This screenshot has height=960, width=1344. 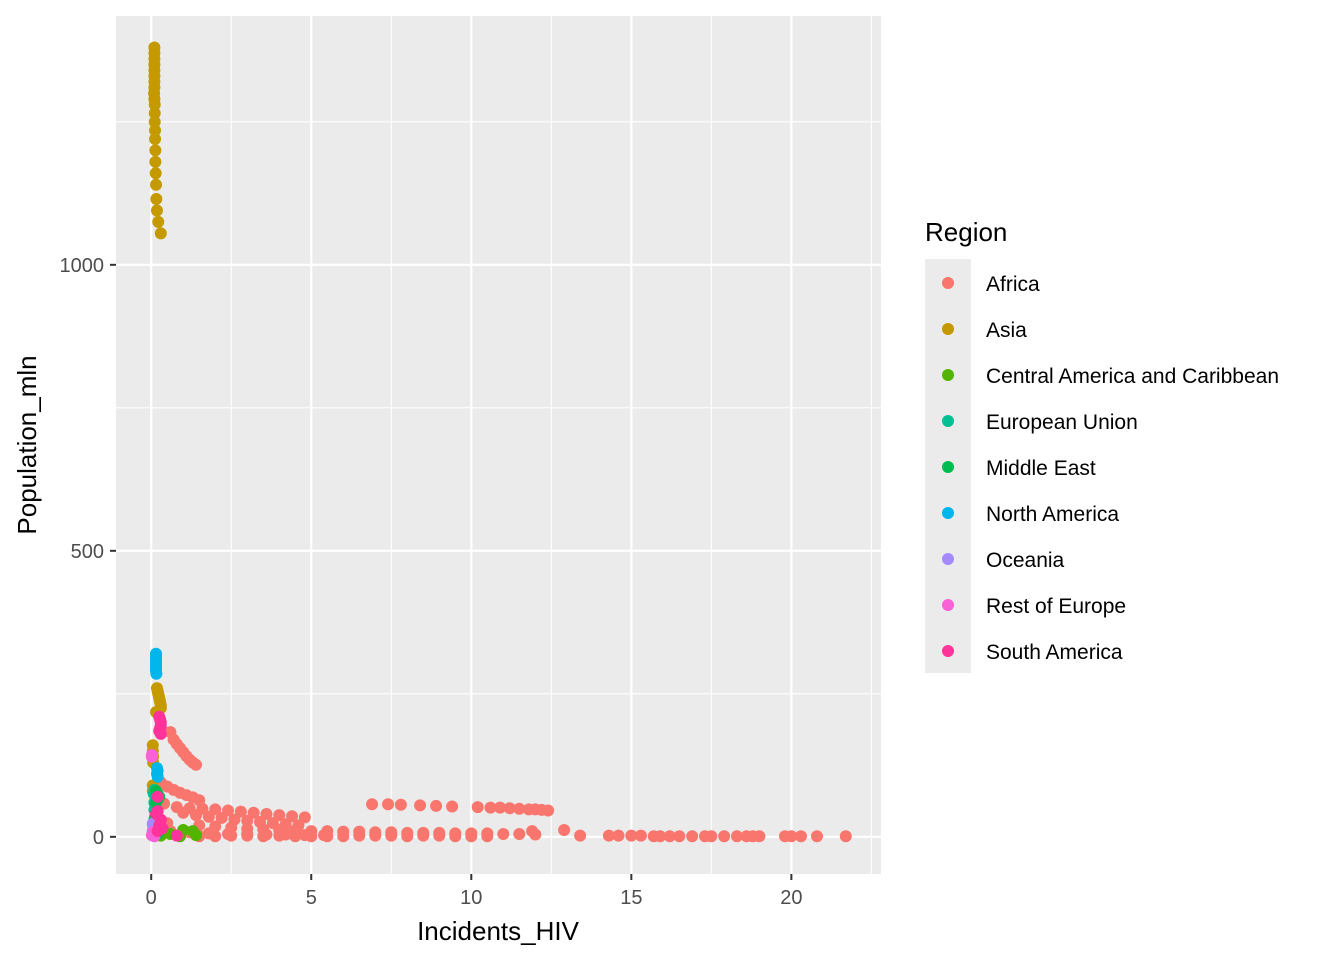 What do you see at coordinates (1054, 652) in the screenshot?
I see `legend-label: South America` at bounding box center [1054, 652].